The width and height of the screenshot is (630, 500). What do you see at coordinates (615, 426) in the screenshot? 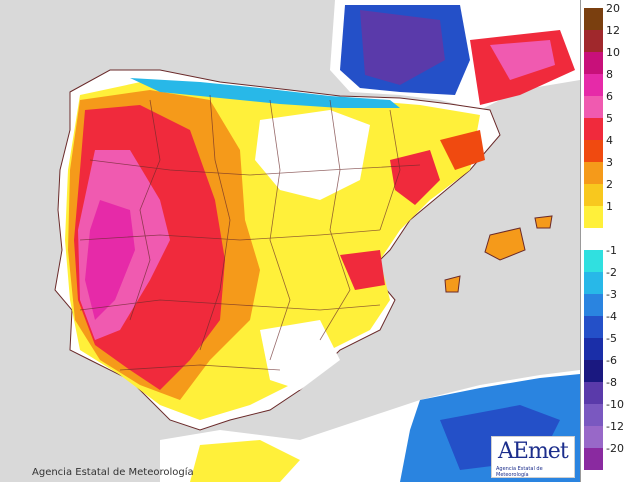
I see `legend-label: -12` at bounding box center [615, 426].